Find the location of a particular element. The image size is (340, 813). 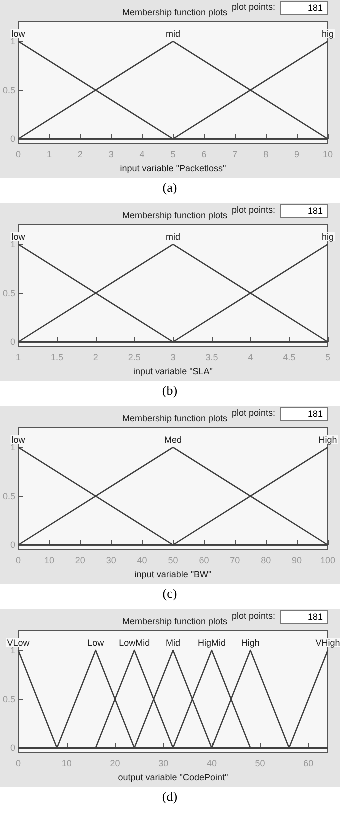

series-label: LowMid is located at coordinates (134, 643).